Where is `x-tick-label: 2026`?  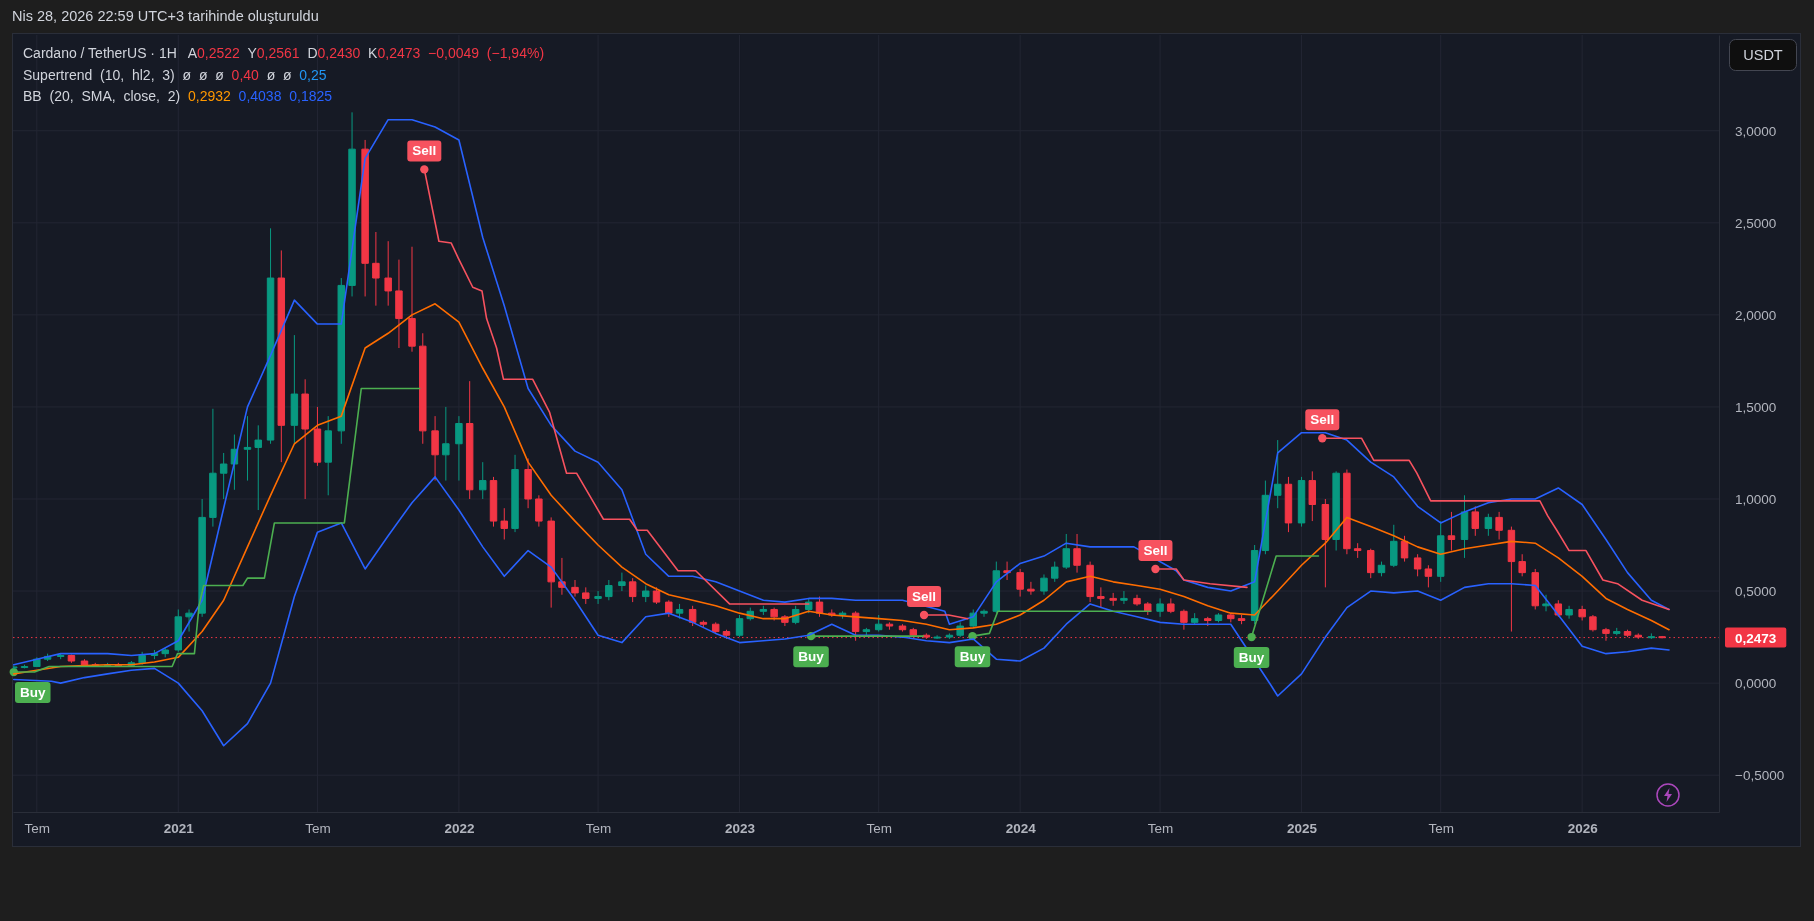
x-tick-label: 2026 is located at coordinates (1583, 828).